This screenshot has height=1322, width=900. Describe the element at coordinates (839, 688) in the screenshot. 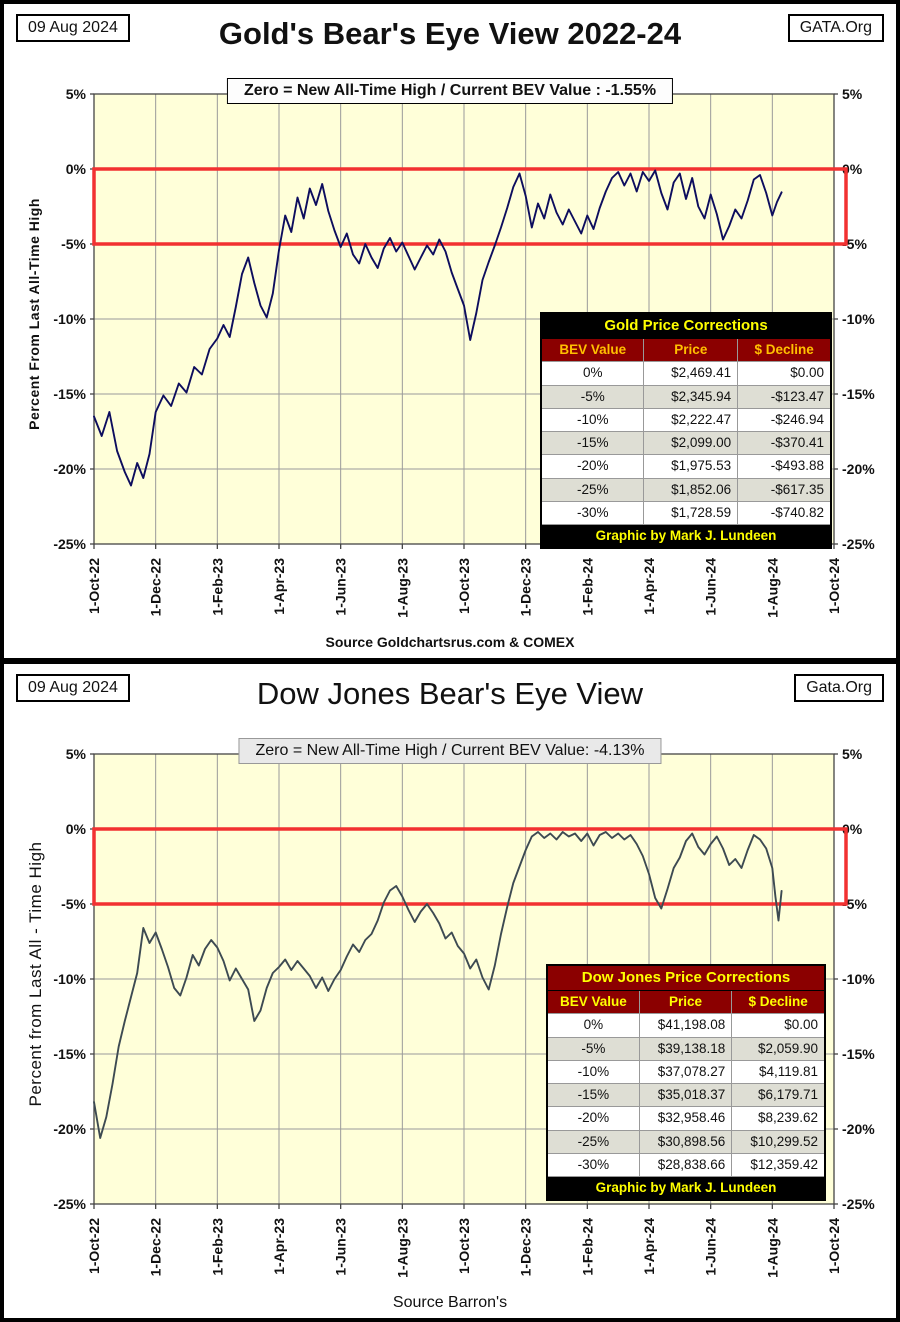

I see `gata-org-box: Gata.Org` at that location.